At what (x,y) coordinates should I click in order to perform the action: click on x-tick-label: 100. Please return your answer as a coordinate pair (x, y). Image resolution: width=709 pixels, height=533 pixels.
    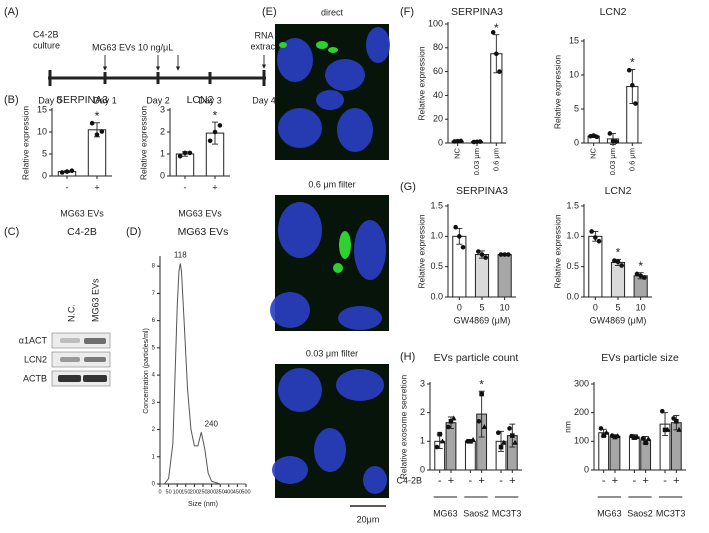
    Looking at the image, I should click on (177, 492).